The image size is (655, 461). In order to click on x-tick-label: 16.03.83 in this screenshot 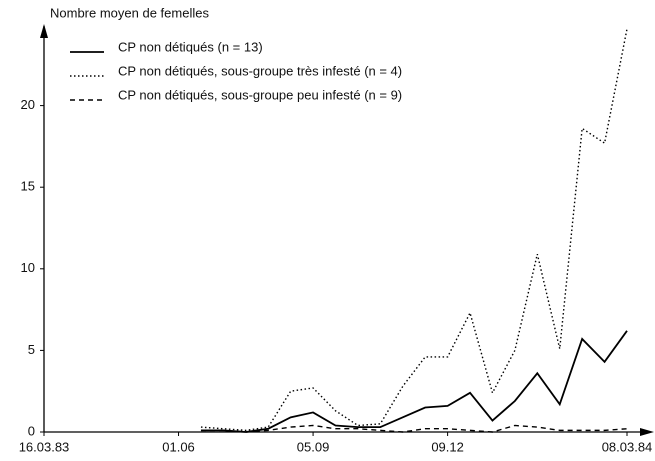, I will do `click(44, 446)`.